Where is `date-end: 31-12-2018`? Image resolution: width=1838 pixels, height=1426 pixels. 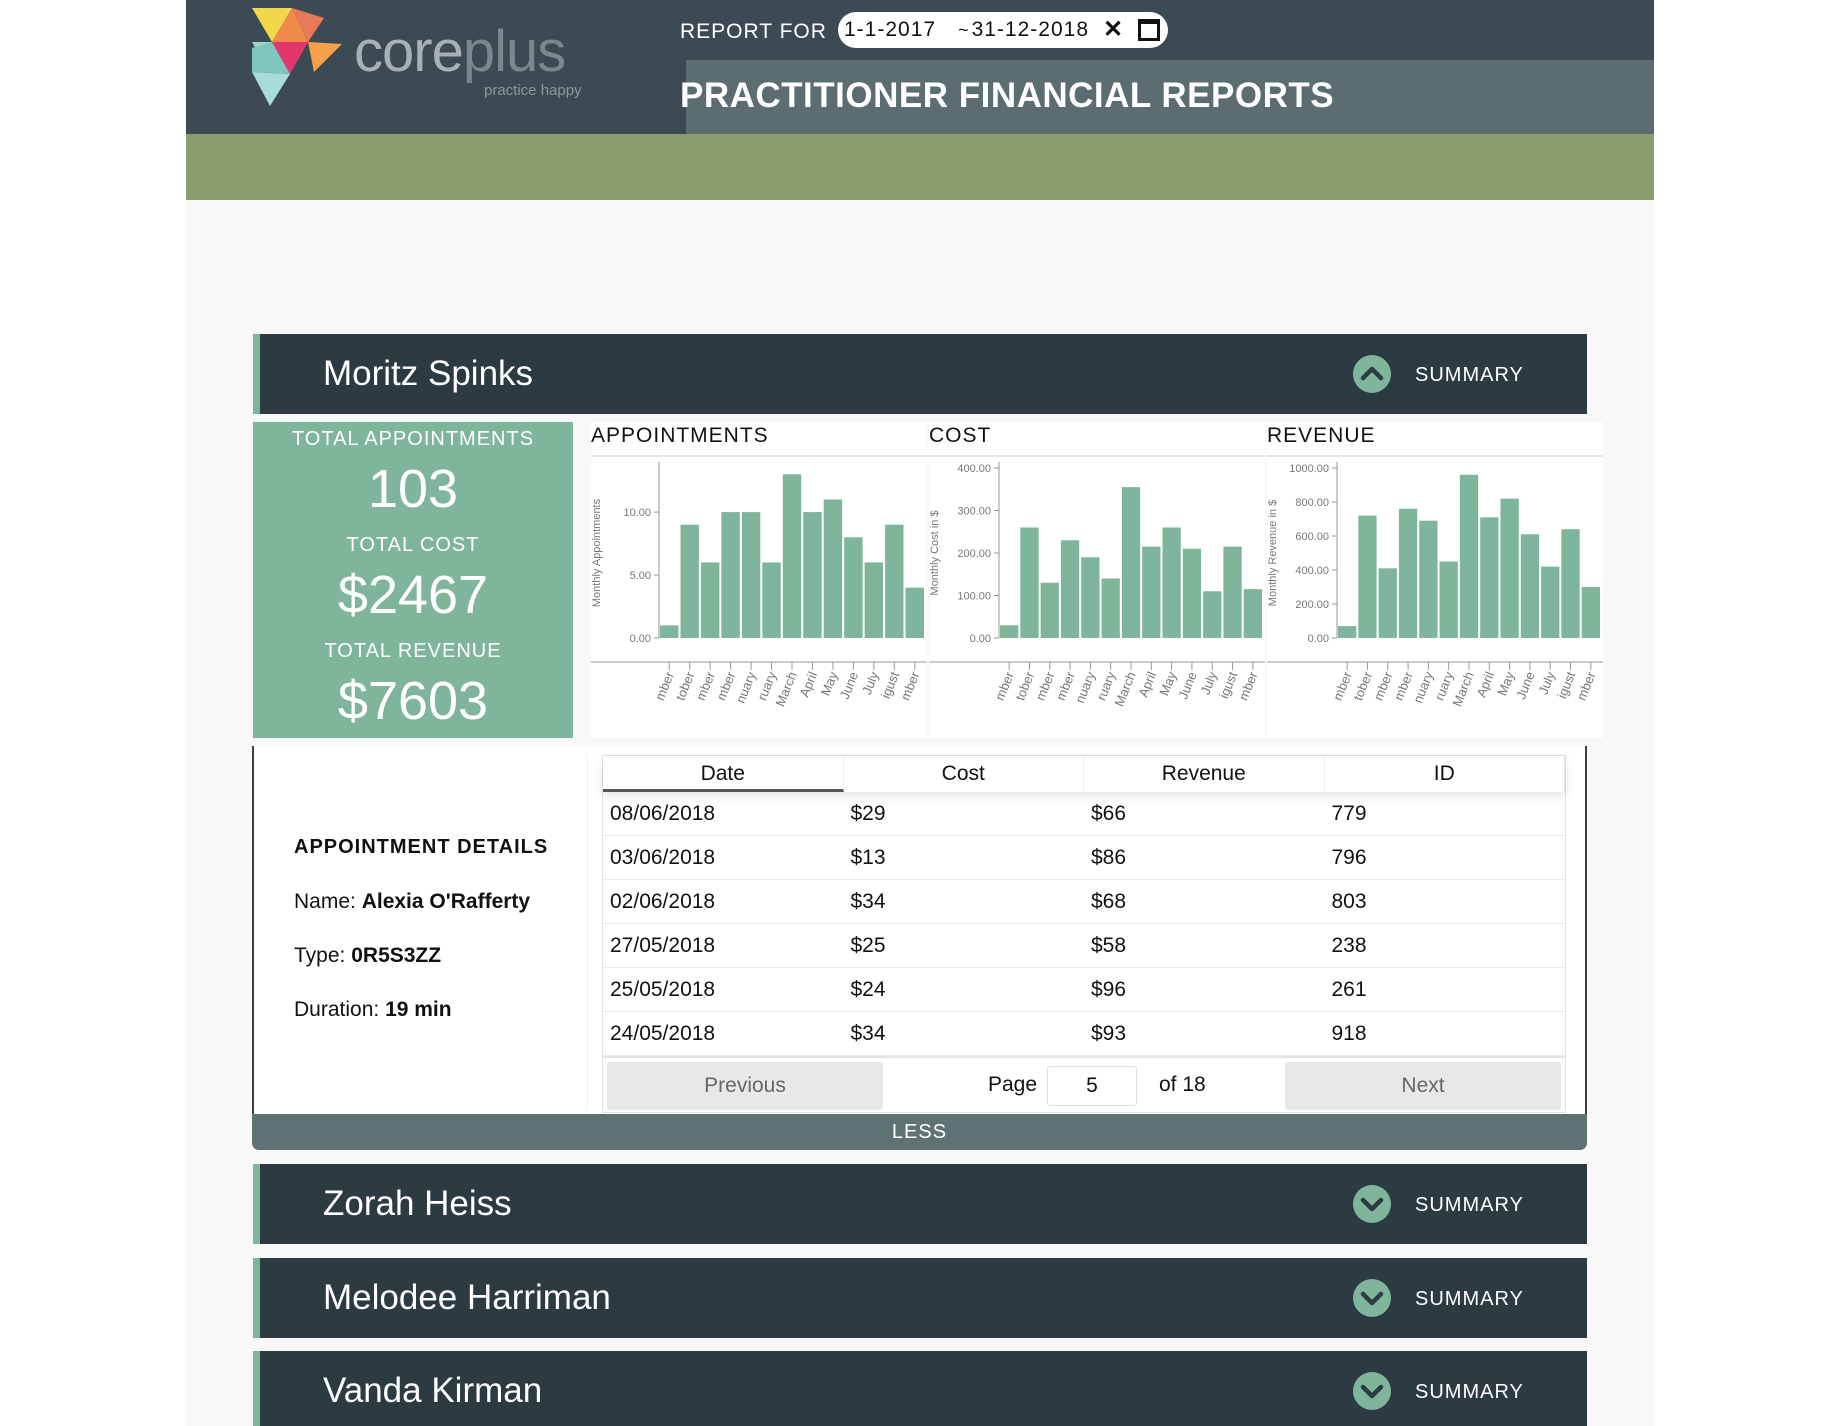
date-end: 31-12-2018 is located at coordinates (1030, 29).